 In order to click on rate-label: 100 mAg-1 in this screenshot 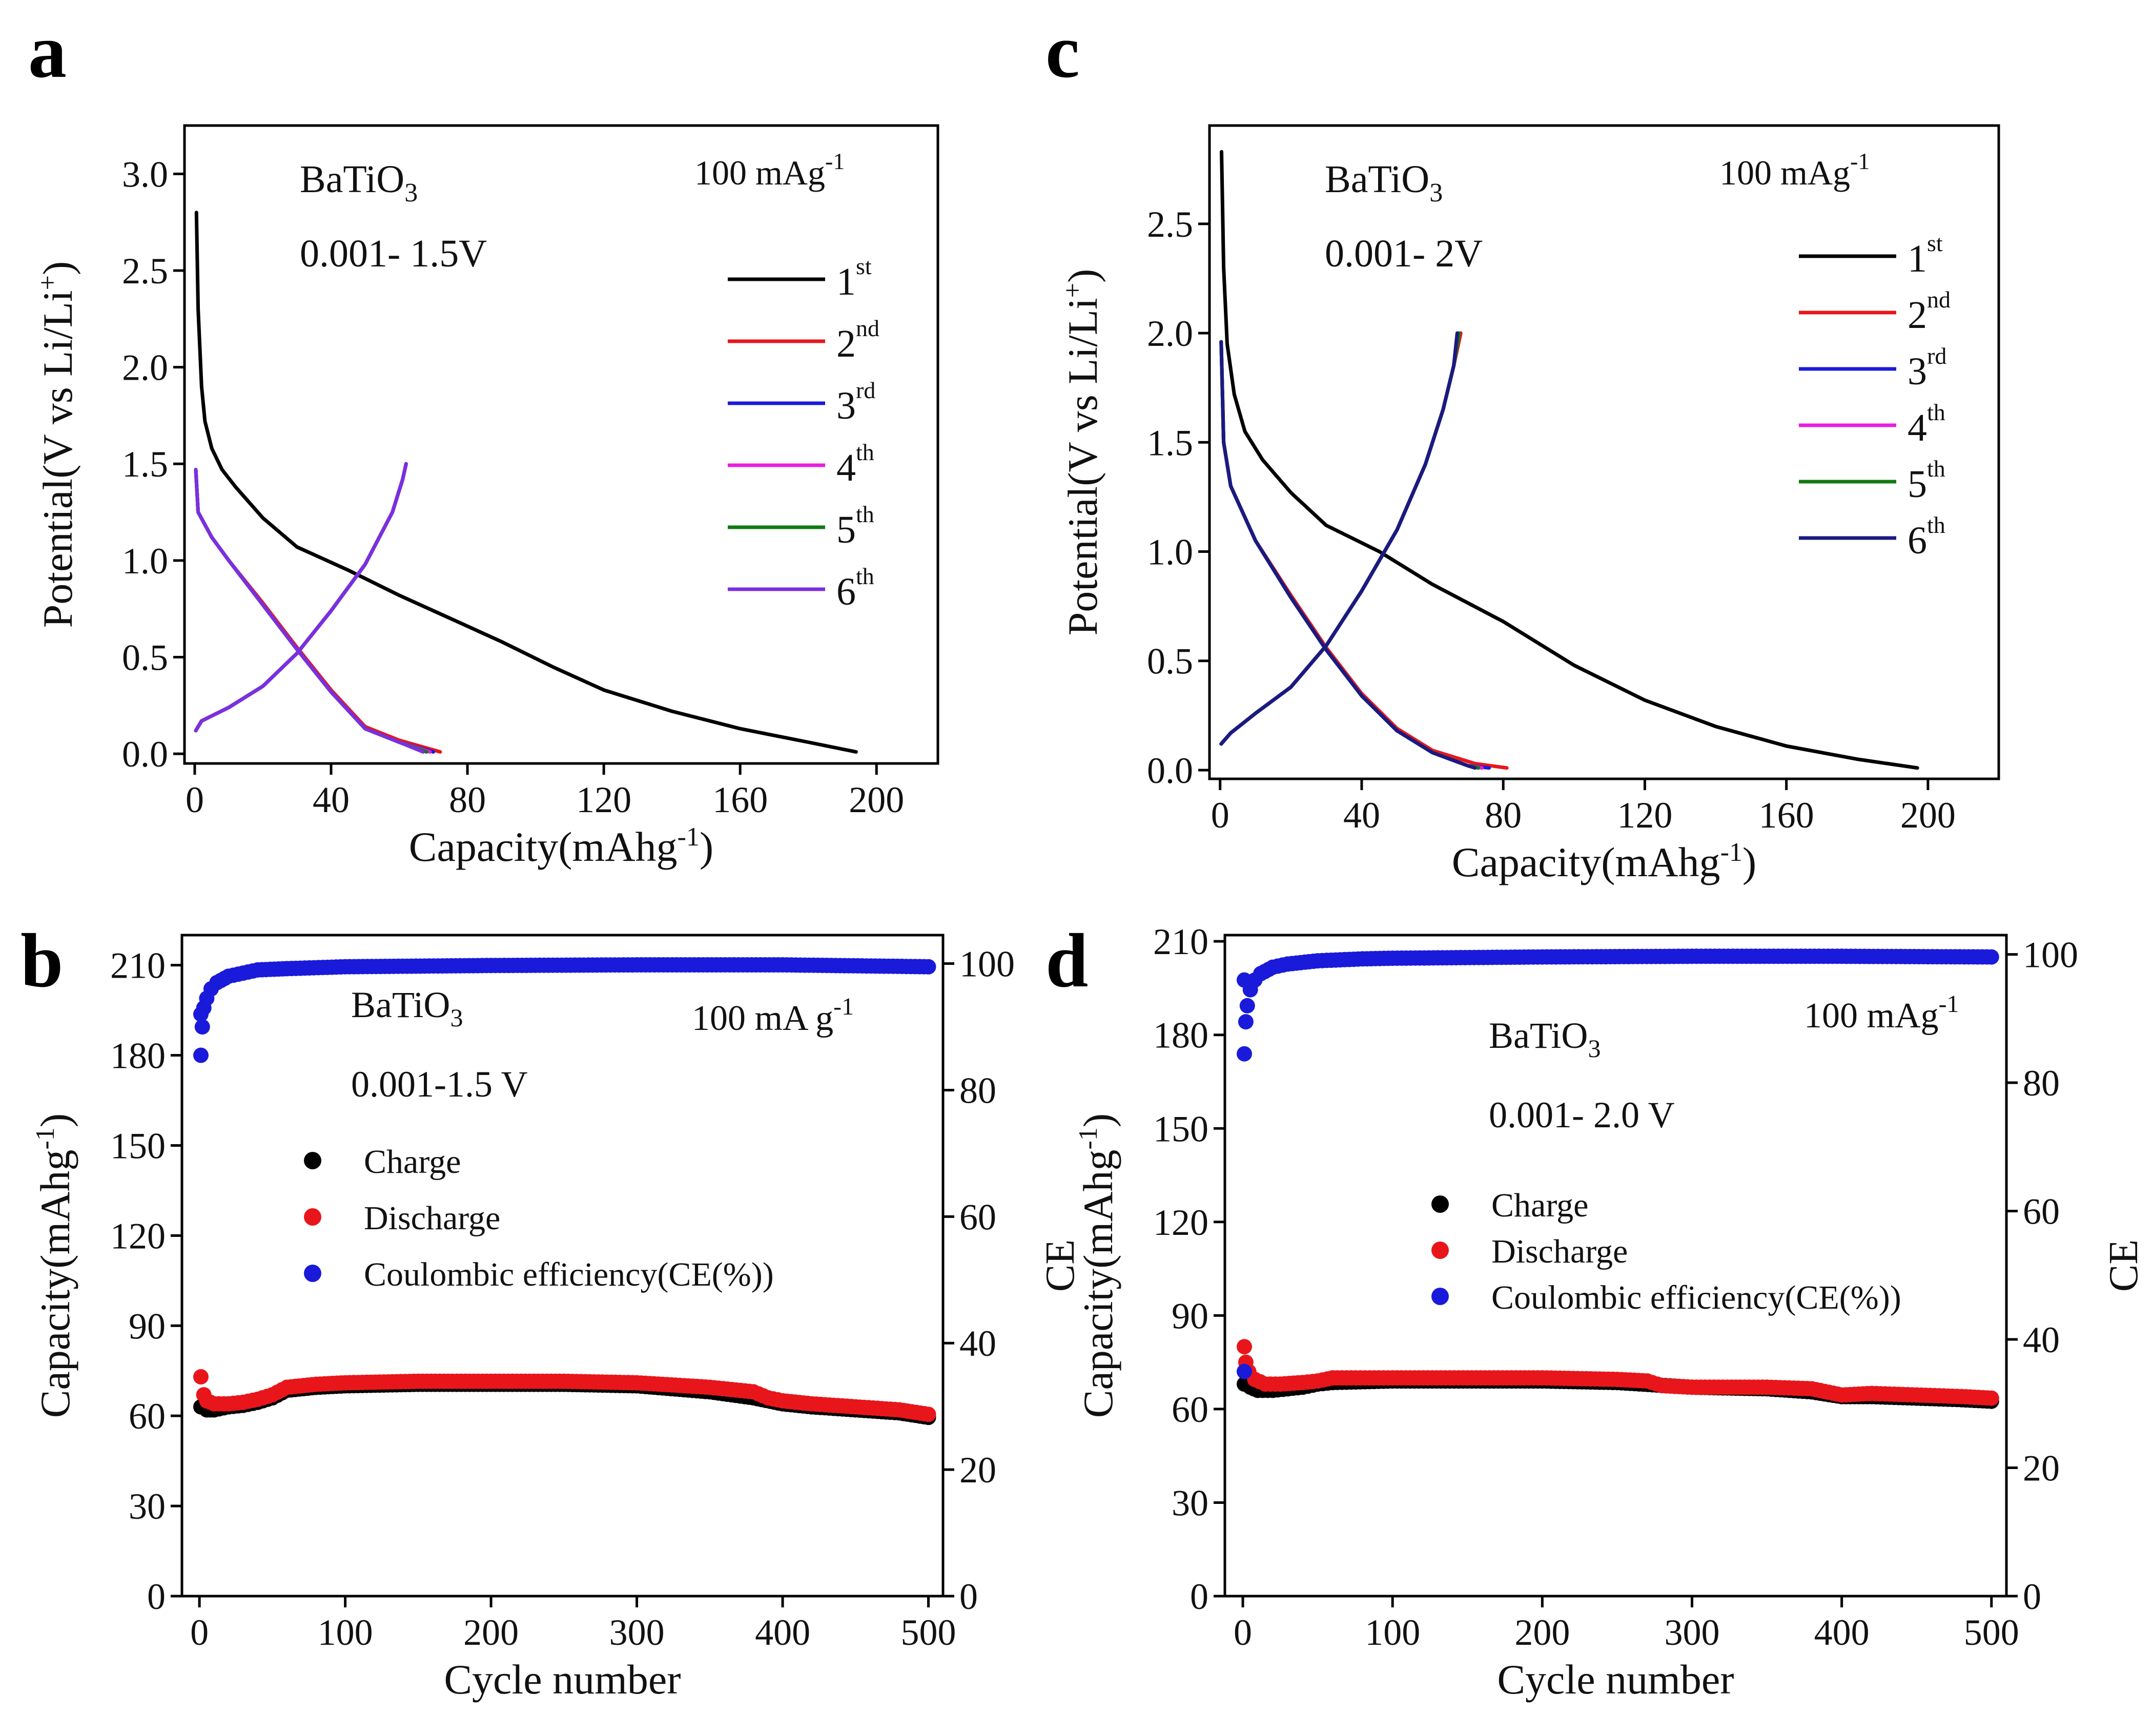, I will do `click(1794, 170)`.